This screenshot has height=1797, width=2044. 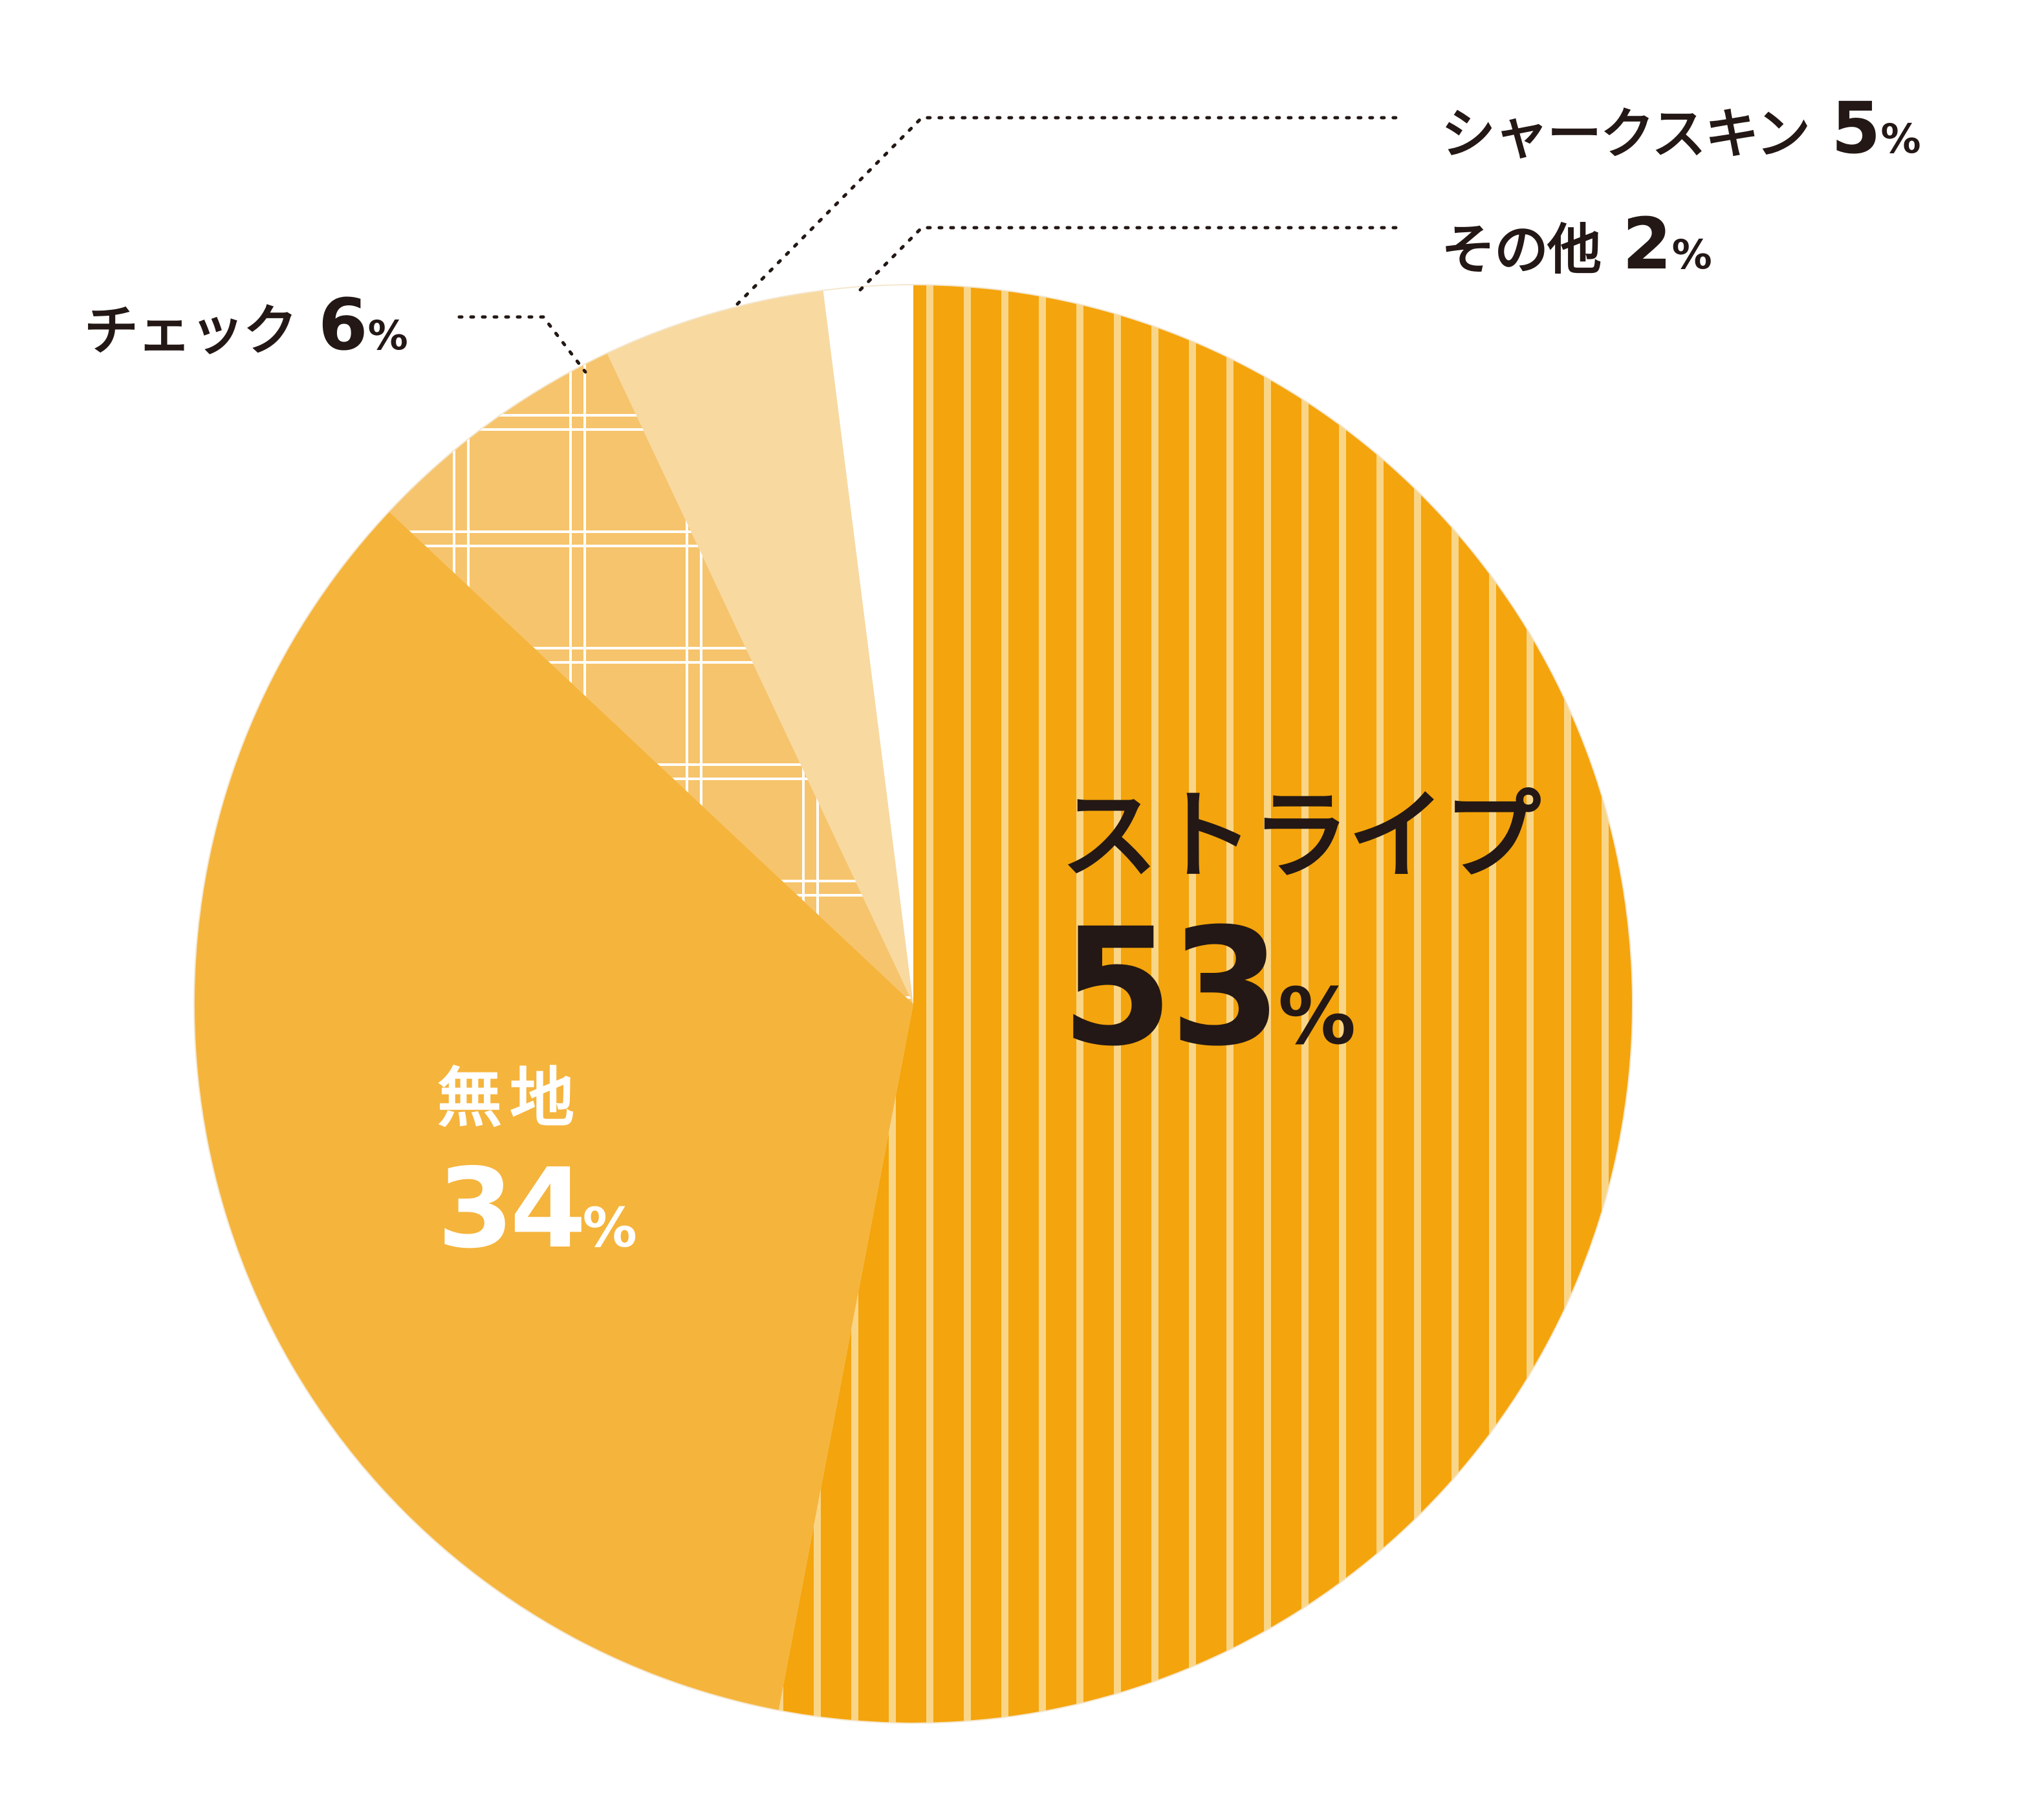 What do you see at coordinates (191, 330) in the screenshot?
I see `slice-name-check: チェック` at bounding box center [191, 330].